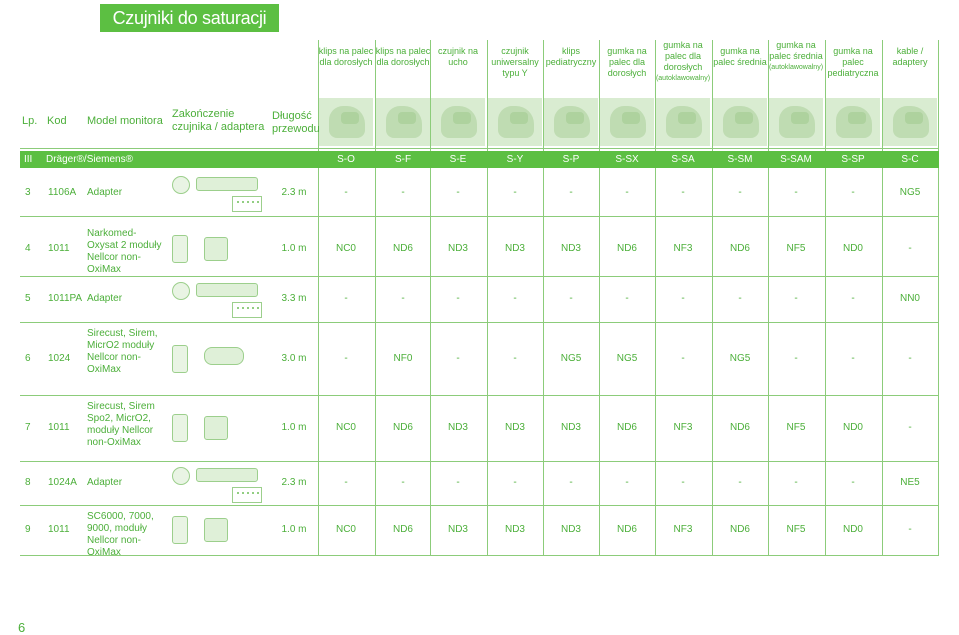 Image resolution: width=959 pixels, height=635 pixels. What do you see at coordinates (28, 482) in the screenshot?
I see `row-lp: 8` at bounding box center [28, 482].